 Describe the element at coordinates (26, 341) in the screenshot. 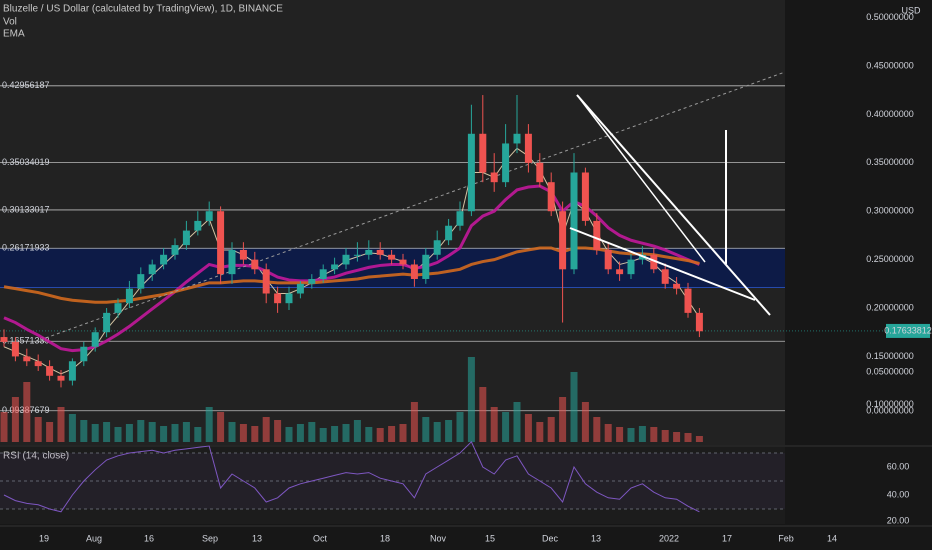

I see `level-label: 0.16571339` at that location.